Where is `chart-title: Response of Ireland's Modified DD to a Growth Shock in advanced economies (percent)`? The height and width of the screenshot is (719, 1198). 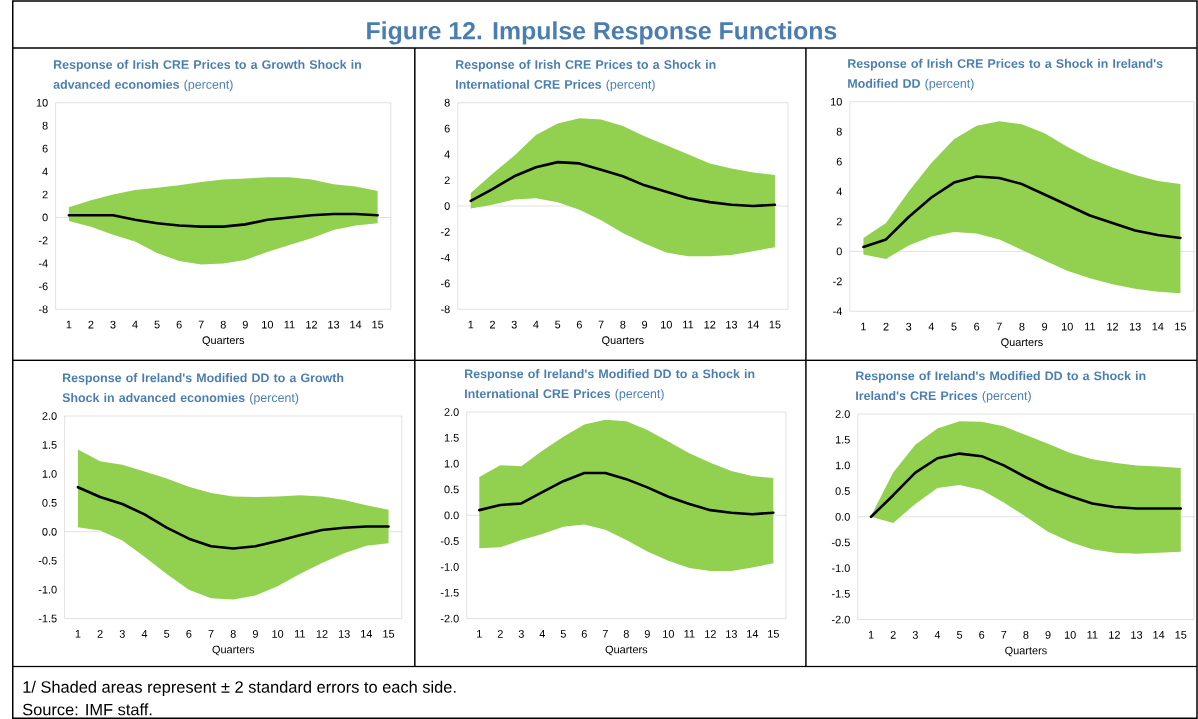 chart-title: Response of Ireland's Modified DD to a Growth Shock in advanced economies (percent) is located at coordinates (203, 388).